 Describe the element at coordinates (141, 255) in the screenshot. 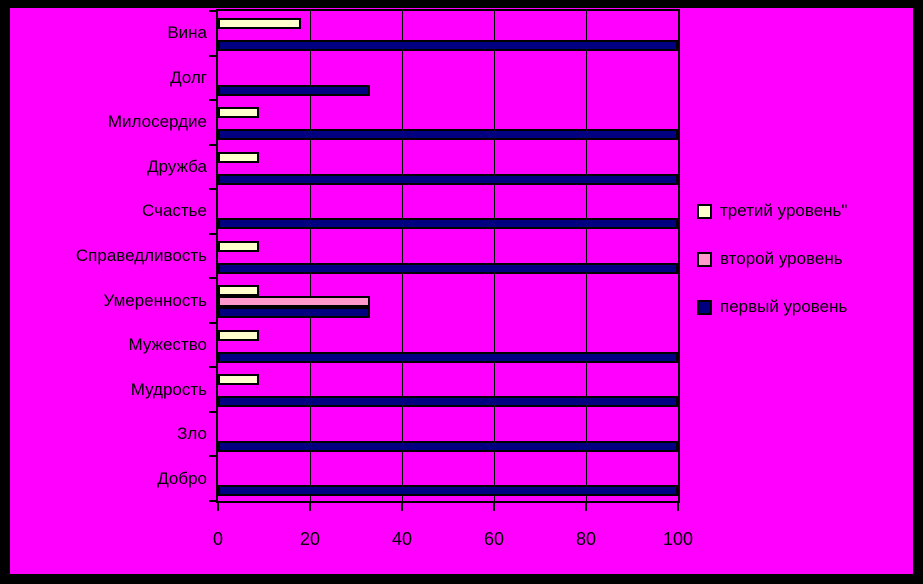

I see `category-label: Справедливость` at that location.